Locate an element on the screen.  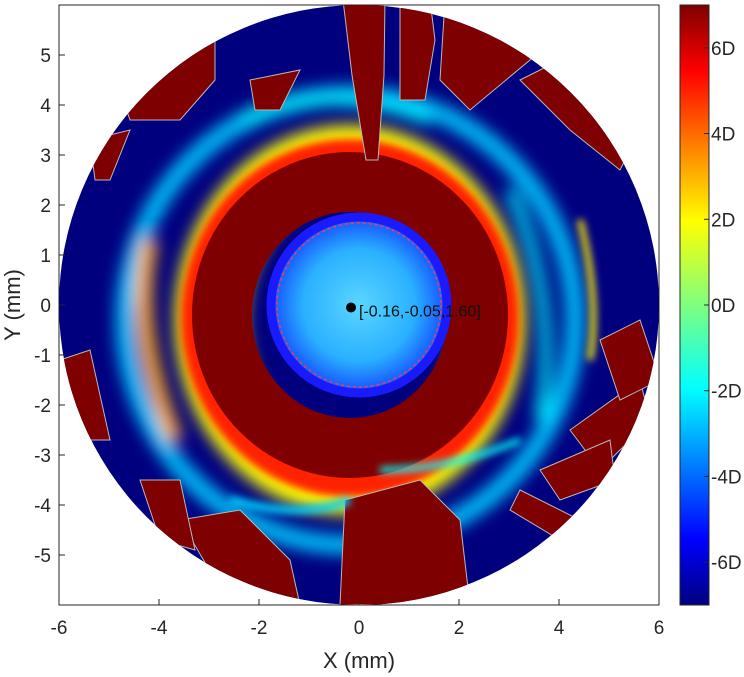
colorbar-tick-label: 0D is located at coordinates (723, 306).